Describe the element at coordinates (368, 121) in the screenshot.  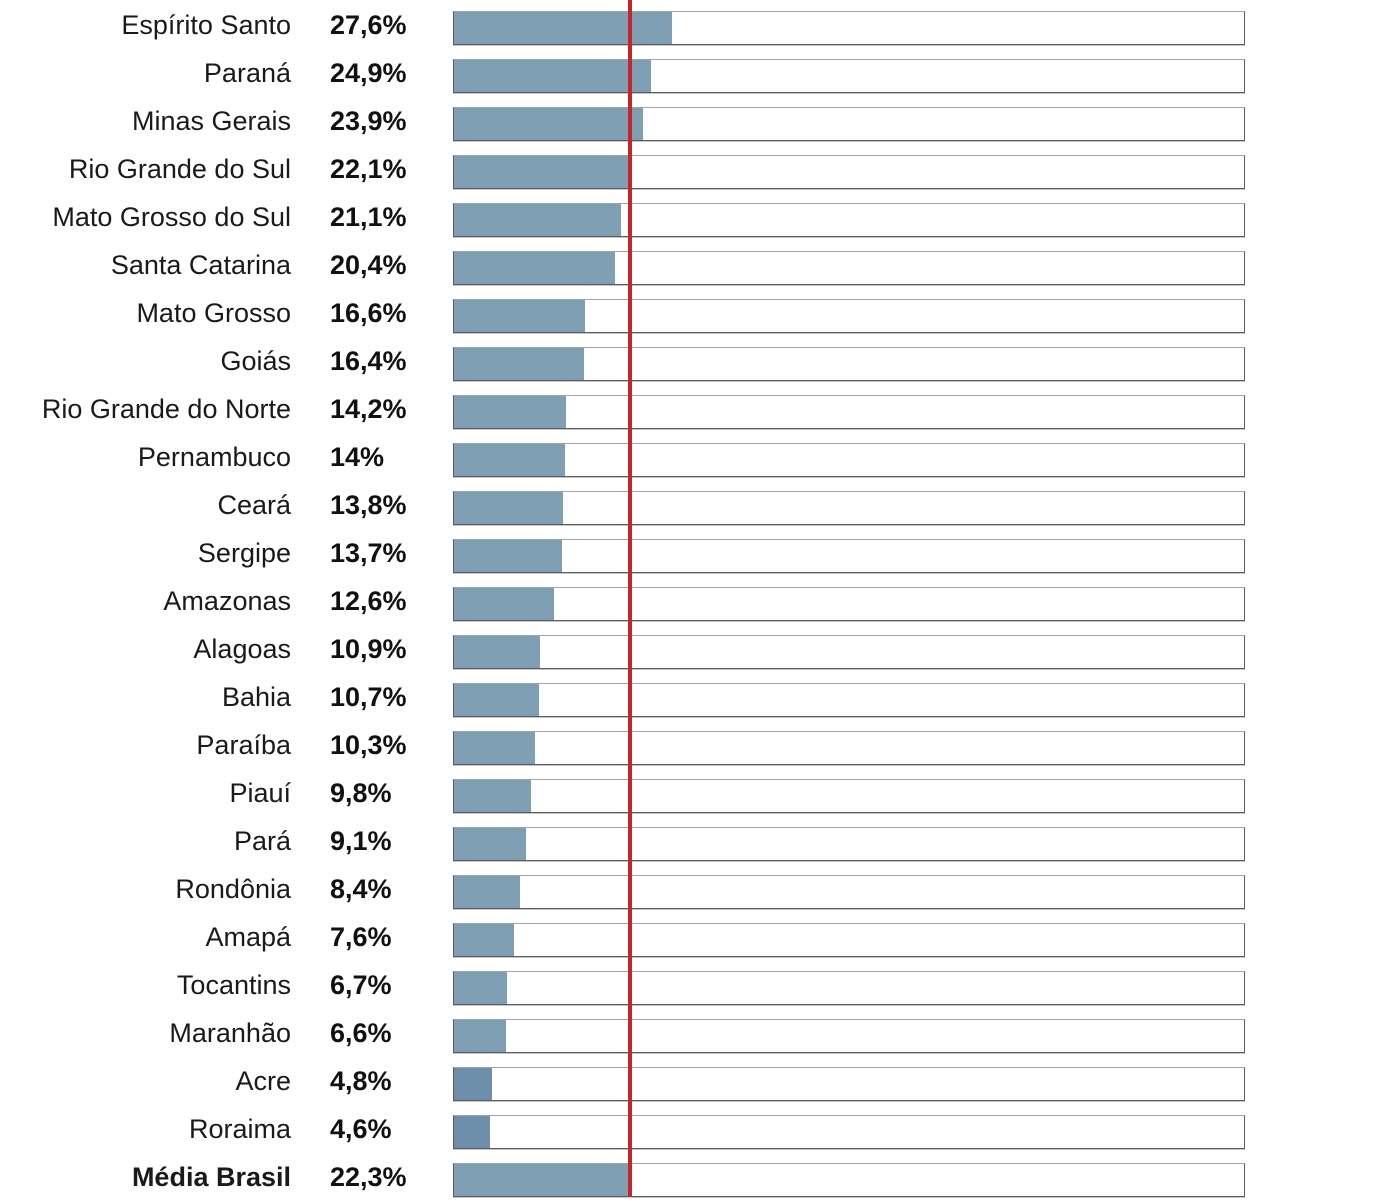
I see `value-label: 23,9%` at that location.